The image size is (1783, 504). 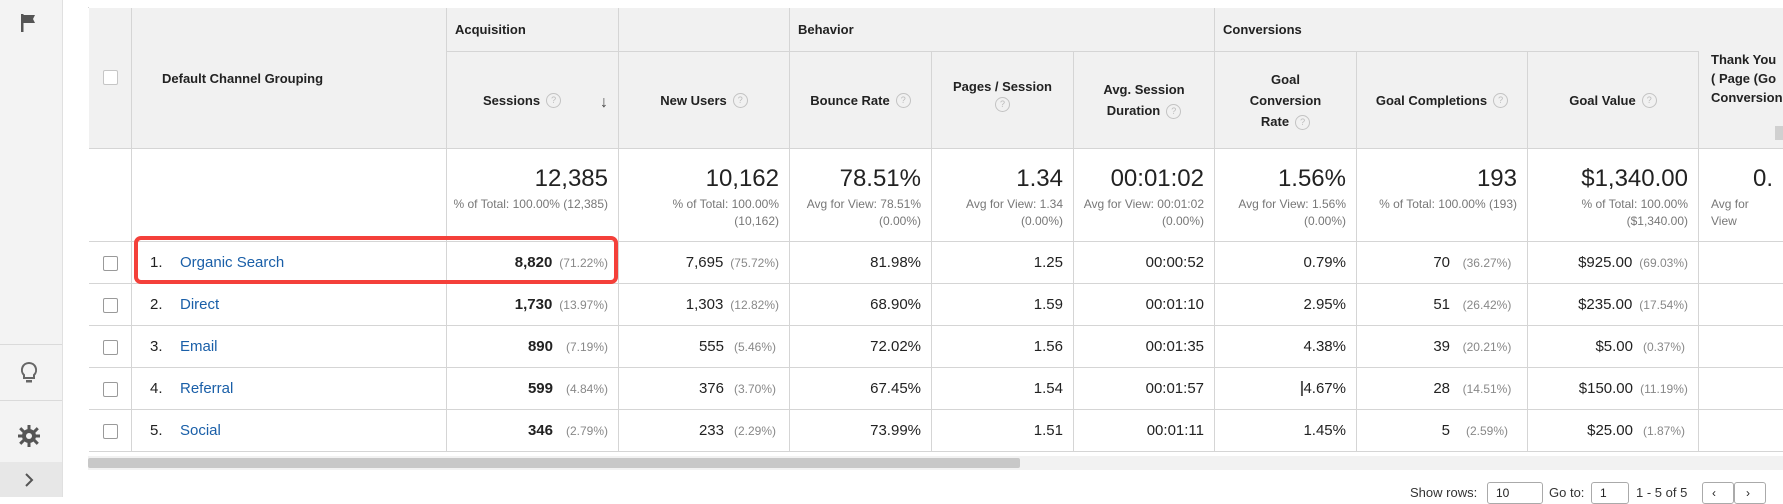 What do you see at coordinates (1741, 78) in the screenshot?
I see `thank-you-column-header: Thank You ( Page (Go Conversion` at bounding box center [1741, 78].